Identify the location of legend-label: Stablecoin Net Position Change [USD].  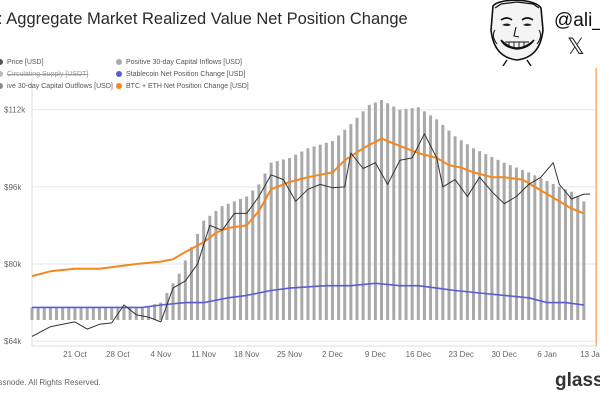
(186, 74).